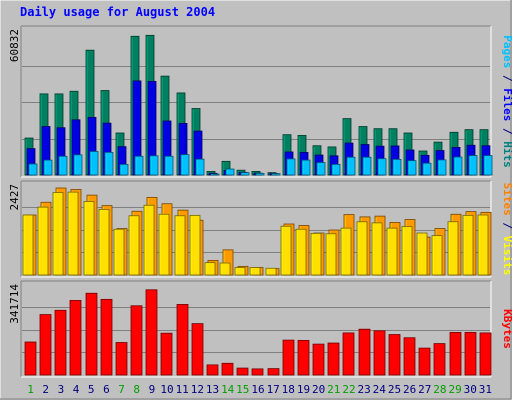 Image resolution: width=512 pixels, height=400 pixels. I want to click on day-label-27: 27, so click(424, 389).